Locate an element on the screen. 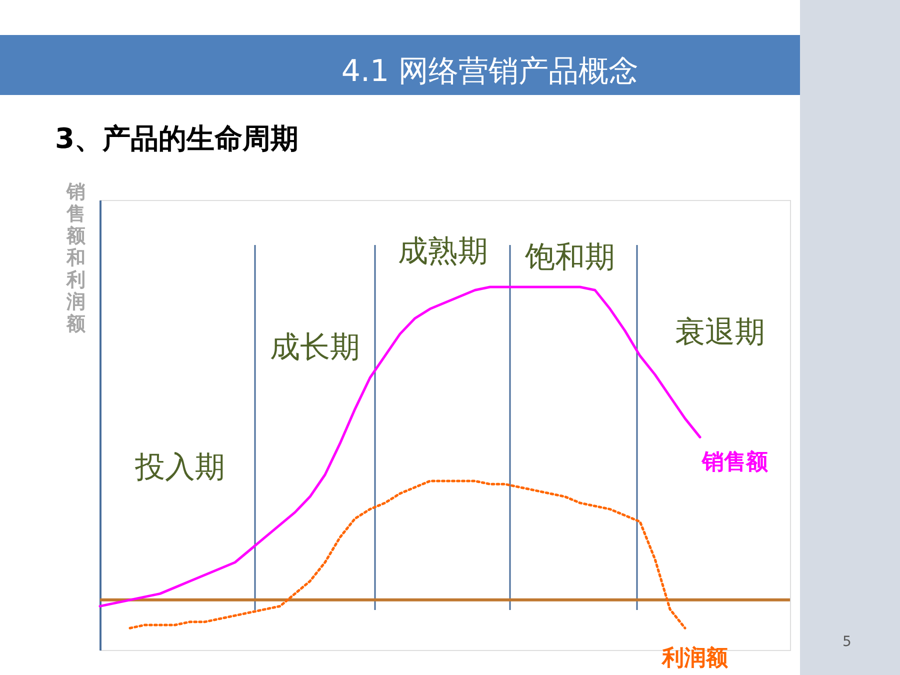 The height and width of the screenshot is (675, 900). y-axis-title: 销售额和利润额 is located at coordinates (76, 258).